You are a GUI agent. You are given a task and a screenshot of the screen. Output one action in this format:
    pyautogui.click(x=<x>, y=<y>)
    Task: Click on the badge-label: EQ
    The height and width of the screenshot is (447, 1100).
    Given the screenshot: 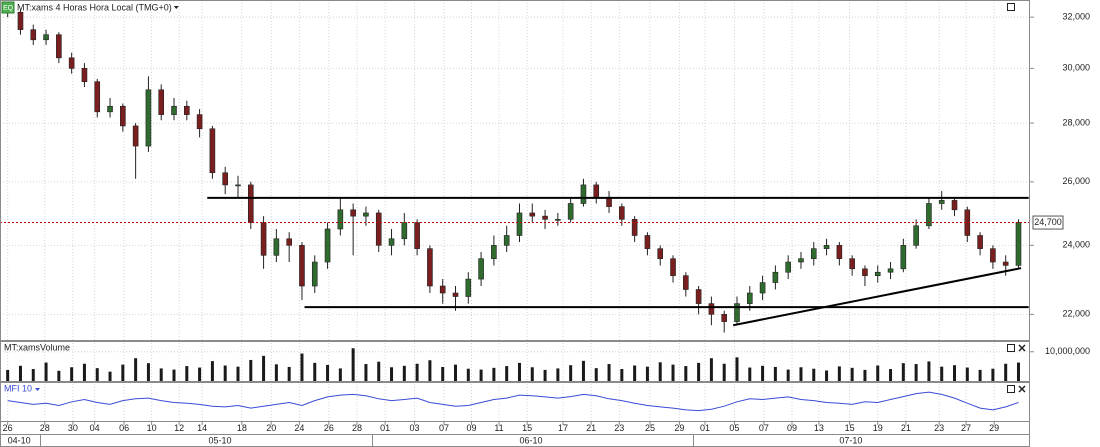 What is the action you would take?
    pyautogui.click(x=8, y=8)
    